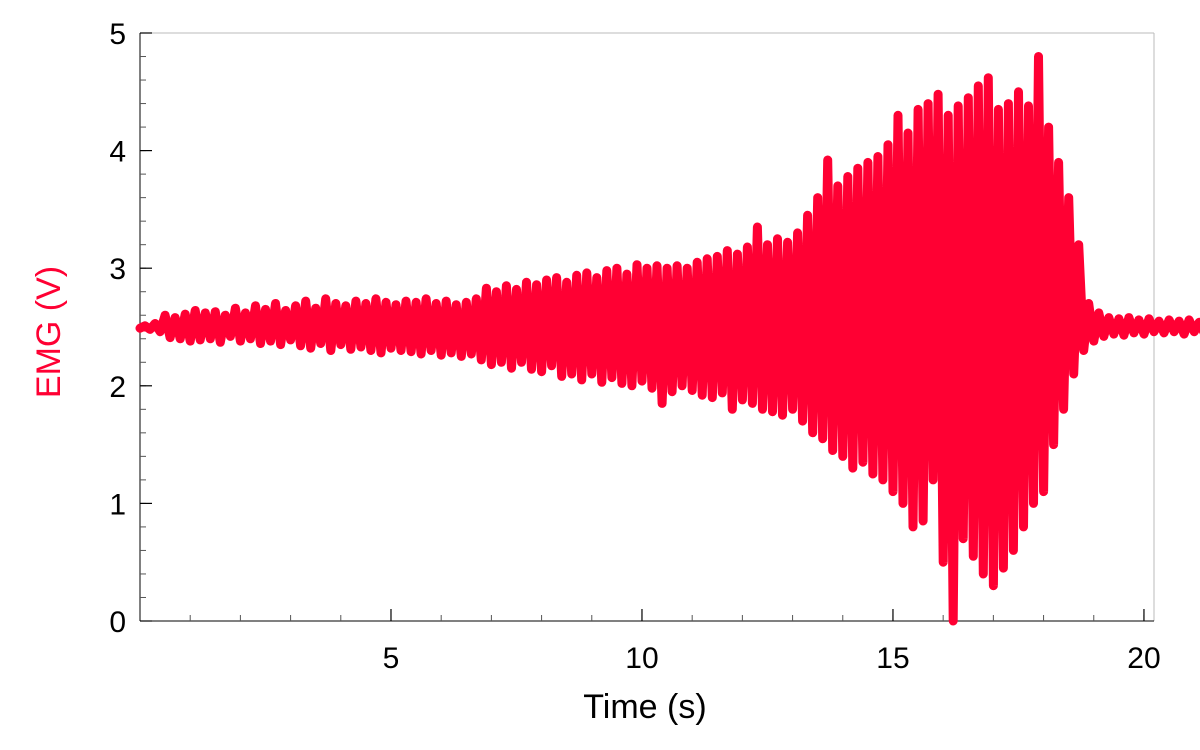 The height and width of the screenshot is (750, 1200). What do you see at coordinates (117, 34) in the screenshot?
I see `y-tick-label: 5` at bounding box center [117, 34].